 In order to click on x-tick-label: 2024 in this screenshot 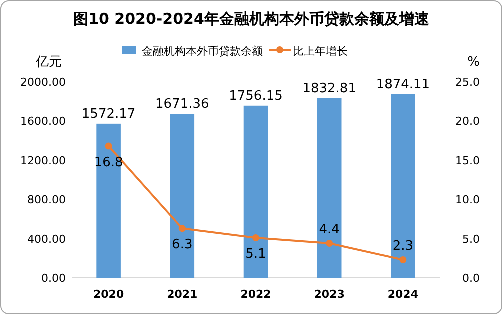, I will do `click(403, 294)`.